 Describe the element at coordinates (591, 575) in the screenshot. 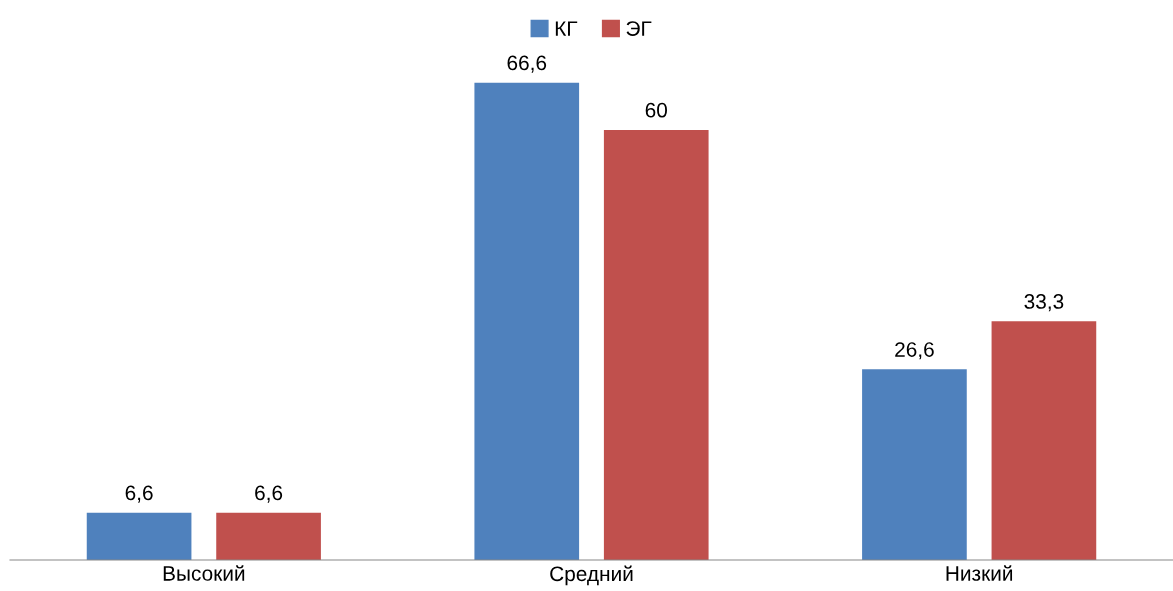

I see `x-tick-label: Средний` at that location.